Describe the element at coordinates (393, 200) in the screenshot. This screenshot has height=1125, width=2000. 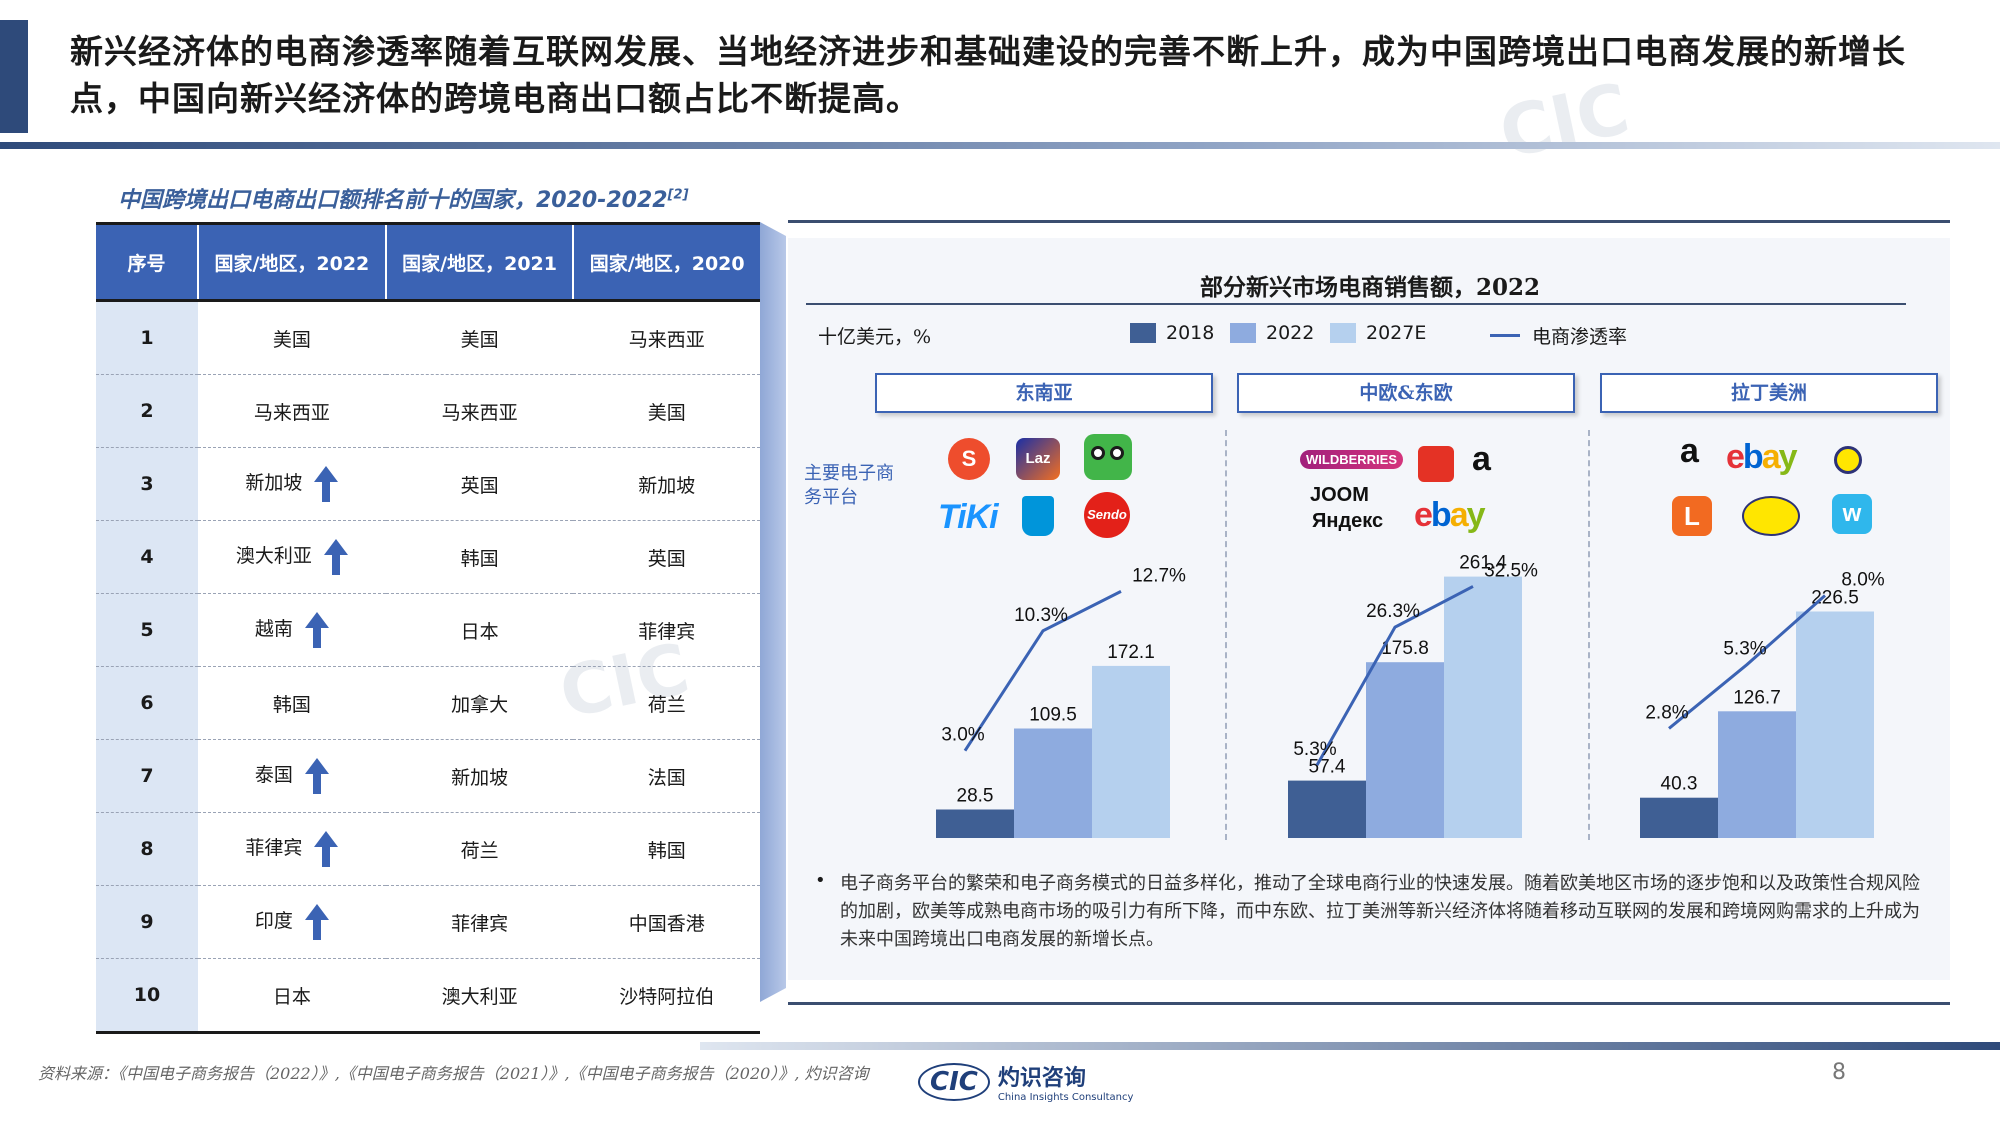
I see `table-title-text: 中国跨境出口电商出口额排名前十的国家，2020-2022` at that location.